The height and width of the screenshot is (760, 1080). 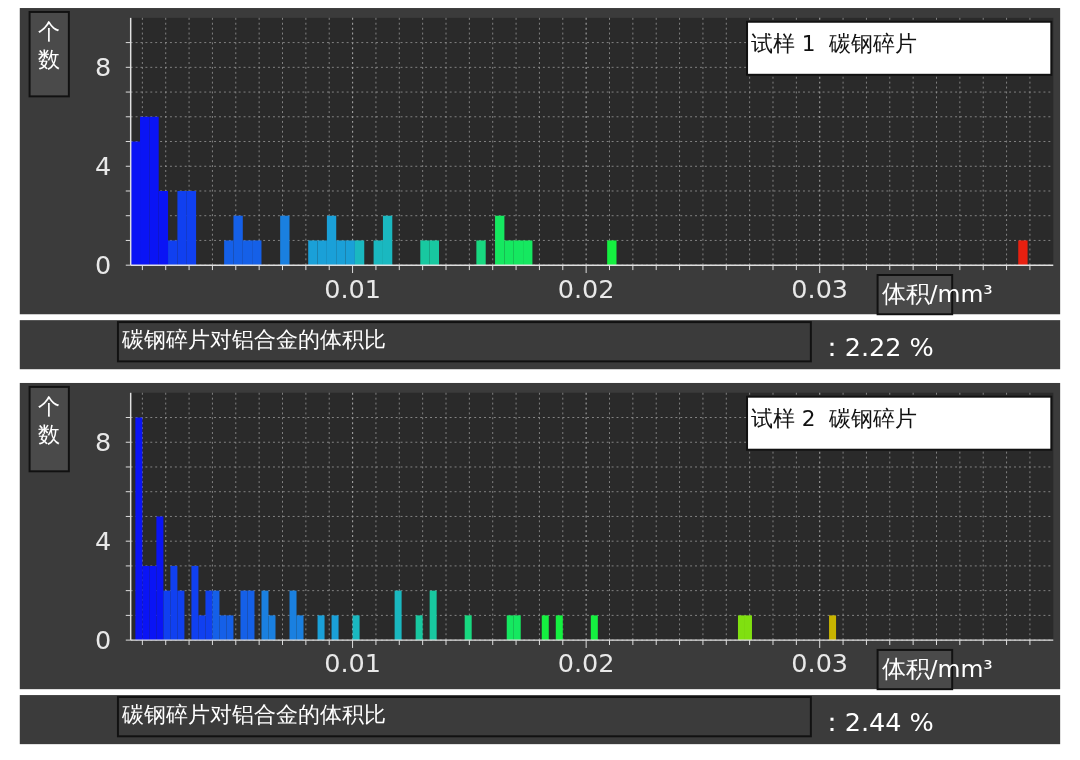 I want to click on text: 试样 2 碳钢碎片, so click(x=834, y=419).